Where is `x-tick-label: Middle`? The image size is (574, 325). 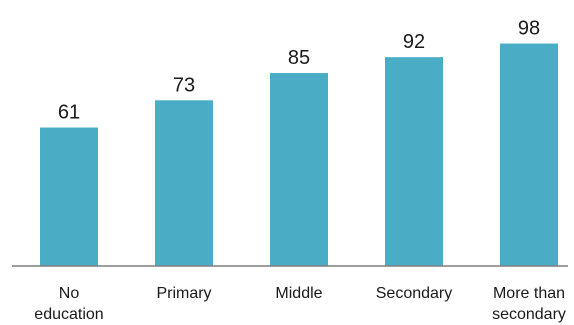 x-tick-label: Middle is located at coordinates (298, 293).